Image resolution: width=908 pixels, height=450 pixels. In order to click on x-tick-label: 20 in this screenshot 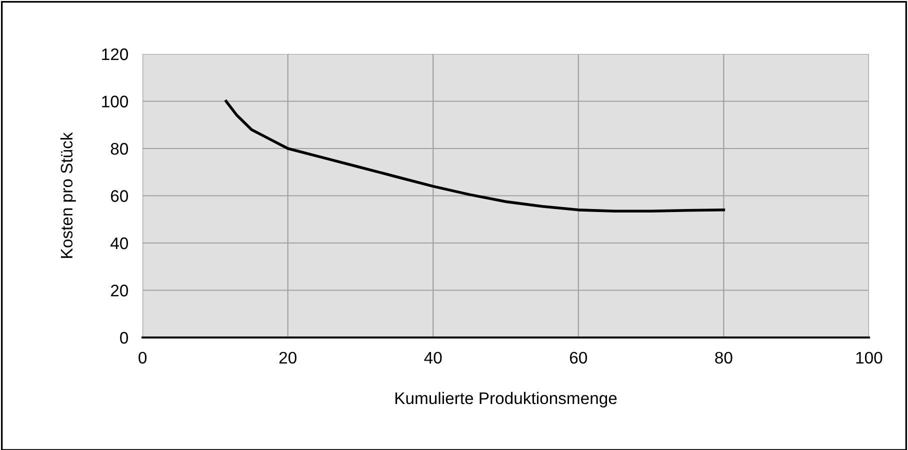, I will do `click(287, 358)`.